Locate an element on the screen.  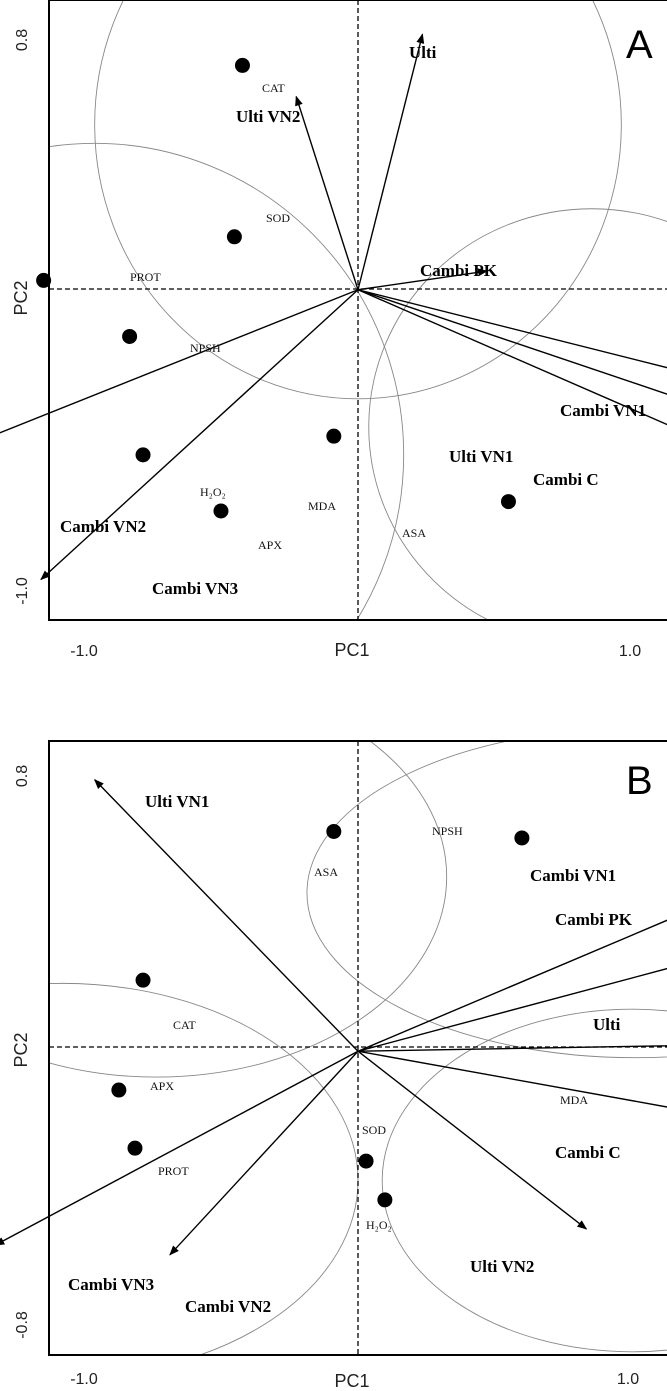
panel-b-x-tick-neg: -1.0 is located at coordinates (84, 1379).